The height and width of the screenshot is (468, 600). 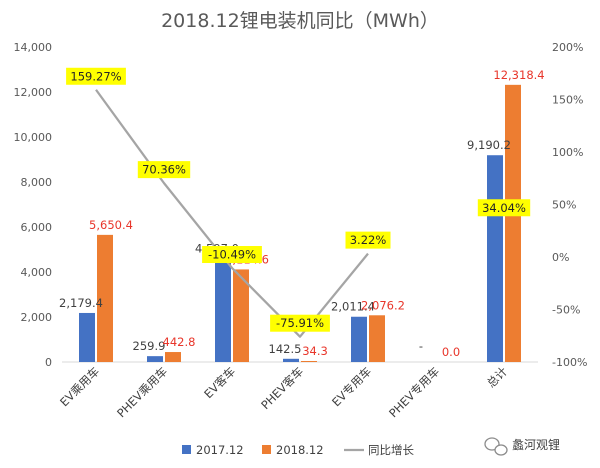 I want to click on wechat-icon, so click(x=496, y=446).